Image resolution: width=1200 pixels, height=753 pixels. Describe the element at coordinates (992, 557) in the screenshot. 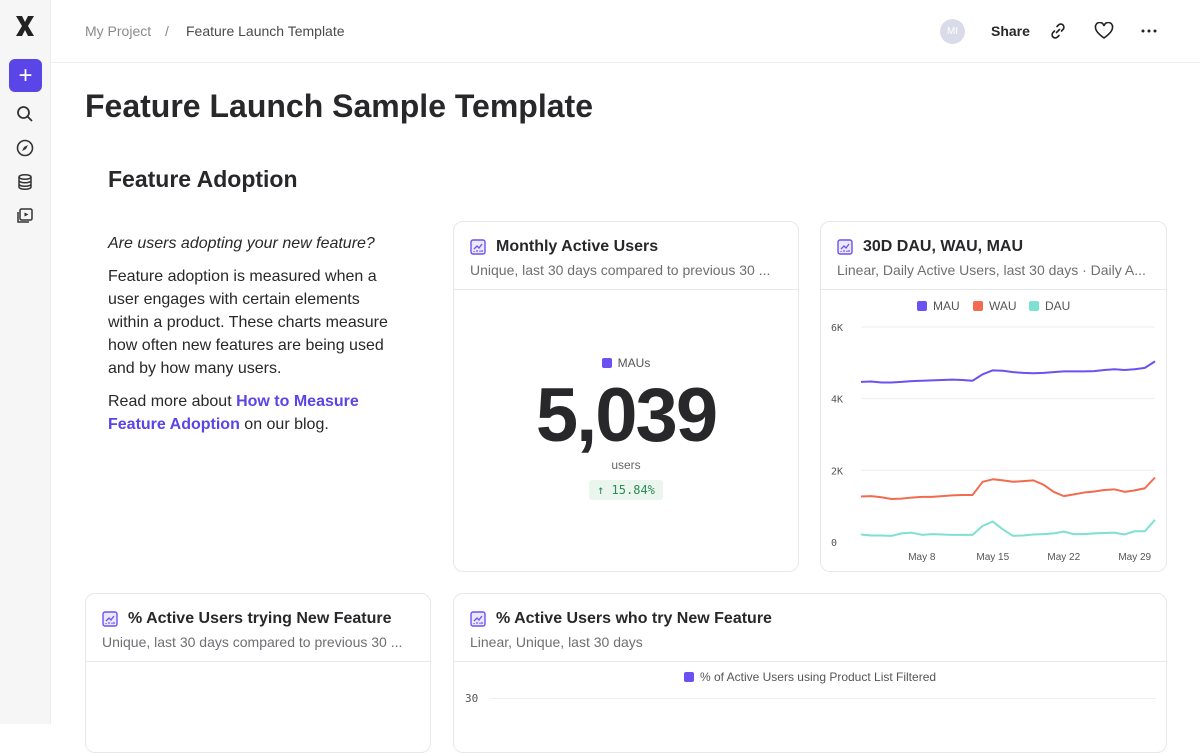

I see `x-tick-label: May 15` at that location.